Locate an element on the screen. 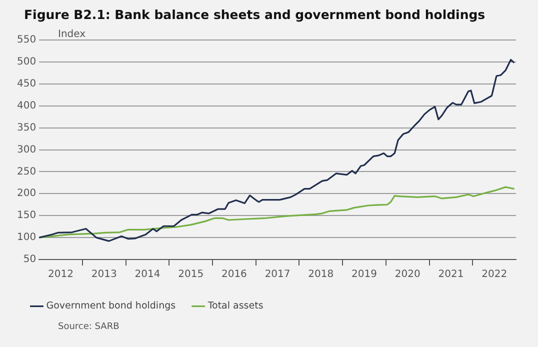 This screenshot has height=347, width=538. y-tick-label: 400 is located at coordinates (26, 106).